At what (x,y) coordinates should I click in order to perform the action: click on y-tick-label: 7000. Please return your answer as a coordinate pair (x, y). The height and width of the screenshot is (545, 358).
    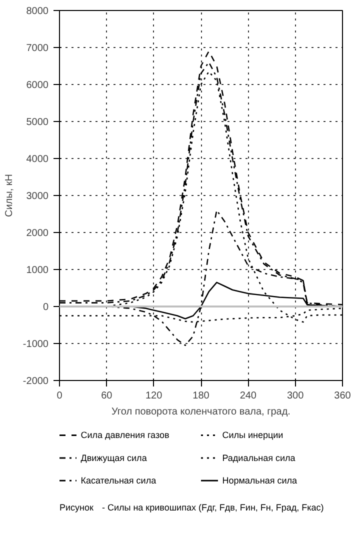
    Looking at the image, I should click on (37, 48).